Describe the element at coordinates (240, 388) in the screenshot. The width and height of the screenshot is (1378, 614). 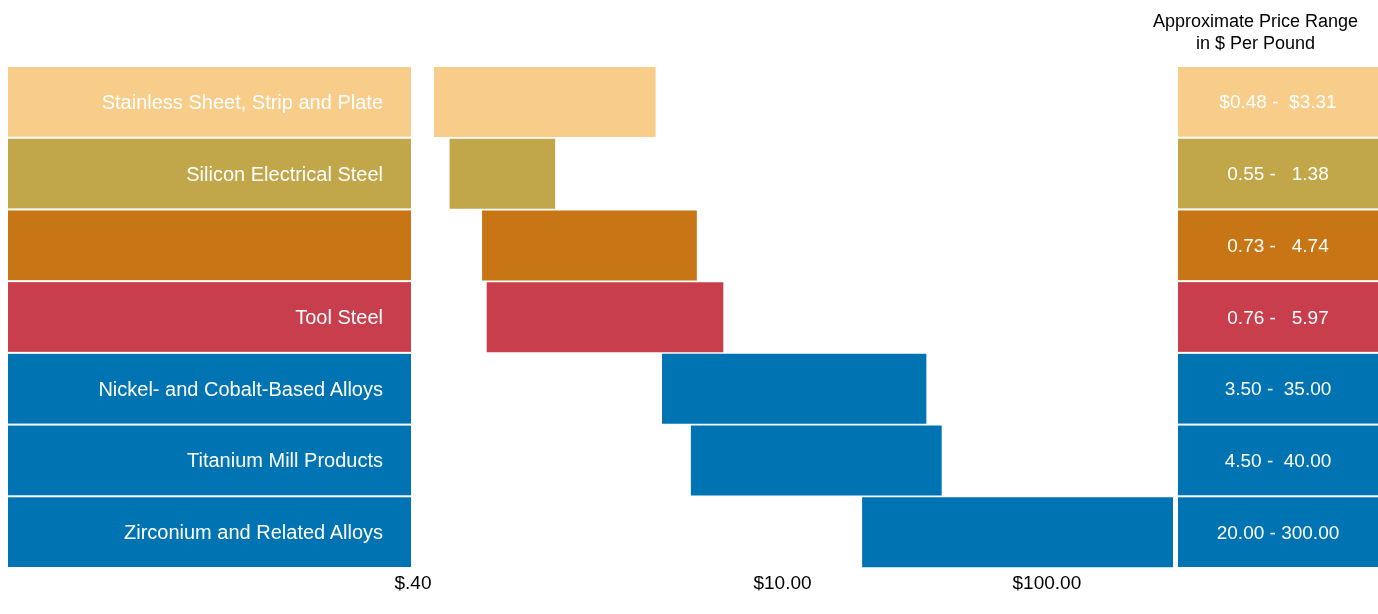
I see `y-tick-label: Nickel- and Cobalt-Based Alloys` at that location.